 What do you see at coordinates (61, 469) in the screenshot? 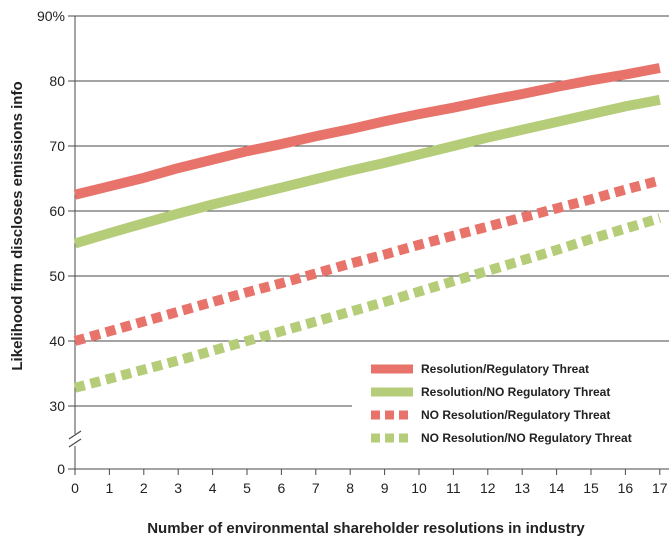
I see `y-tick-label: 0` at bounding box center [61, 469].